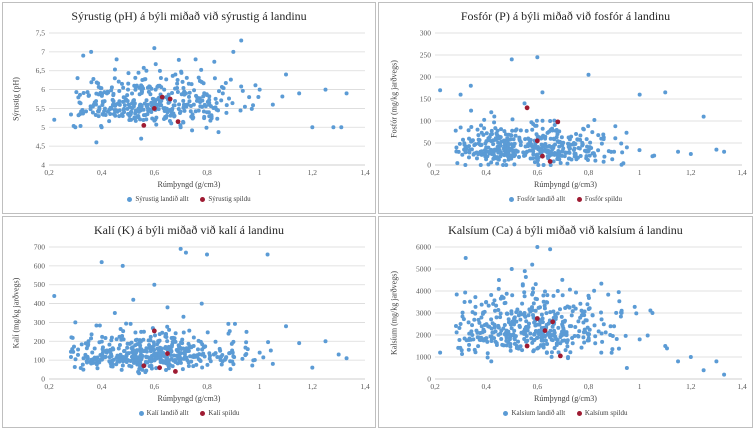  I want to click on x-tick-label: 1, so click(260, 172).